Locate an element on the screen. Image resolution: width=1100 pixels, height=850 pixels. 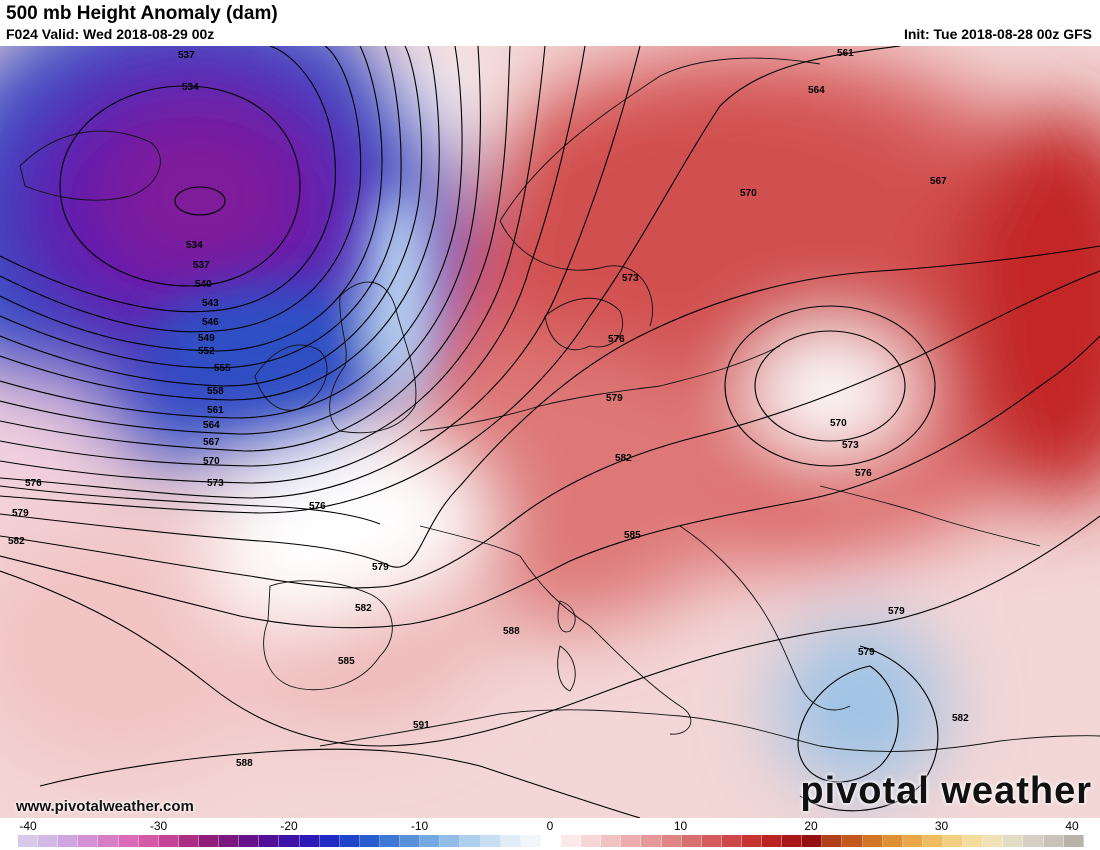
contour-label: 552 is located at coordinates (206, 351).